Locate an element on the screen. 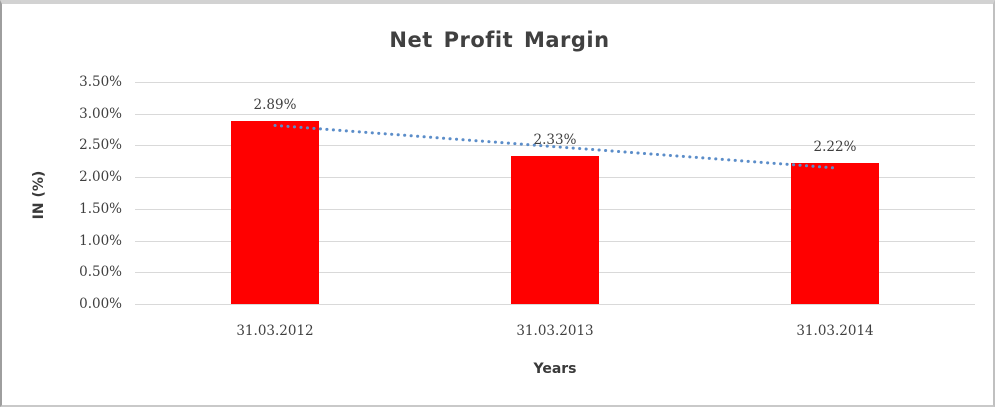 Image resolution: width=995 pixels, height=407 pixels. bar-value-label: 2.89% is located at coordinates (275, 104).